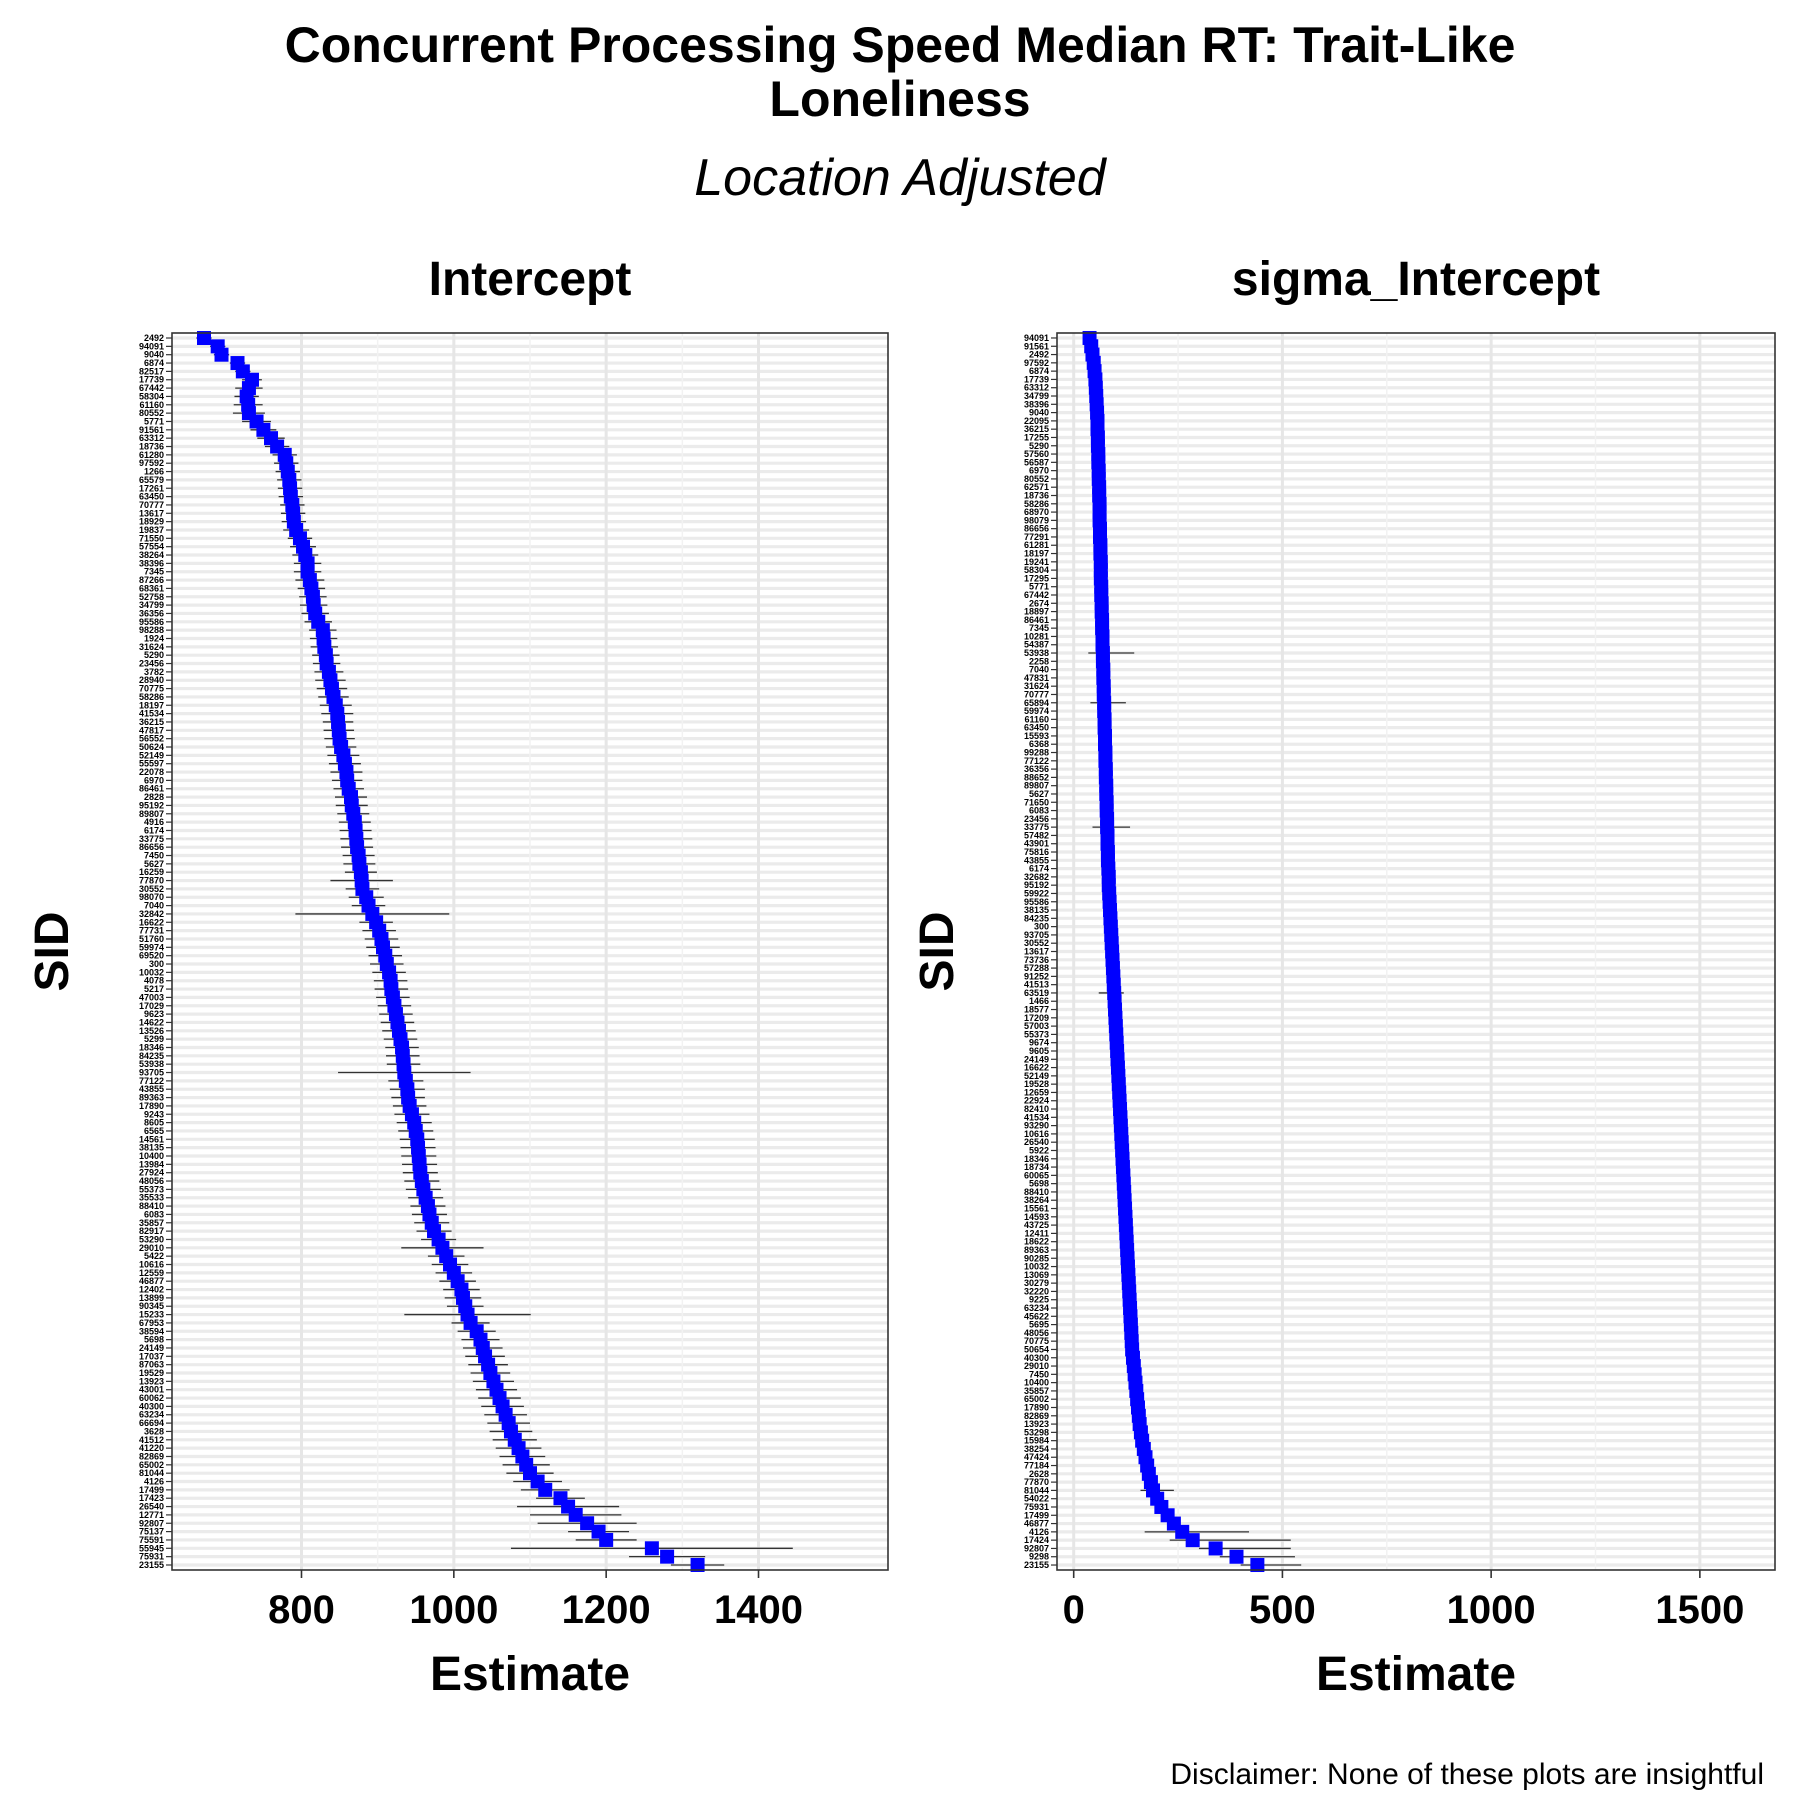 This screenshot has width=1800, height=1800. I want to click on y-tick-label: 15984, so click(1036, 1441).